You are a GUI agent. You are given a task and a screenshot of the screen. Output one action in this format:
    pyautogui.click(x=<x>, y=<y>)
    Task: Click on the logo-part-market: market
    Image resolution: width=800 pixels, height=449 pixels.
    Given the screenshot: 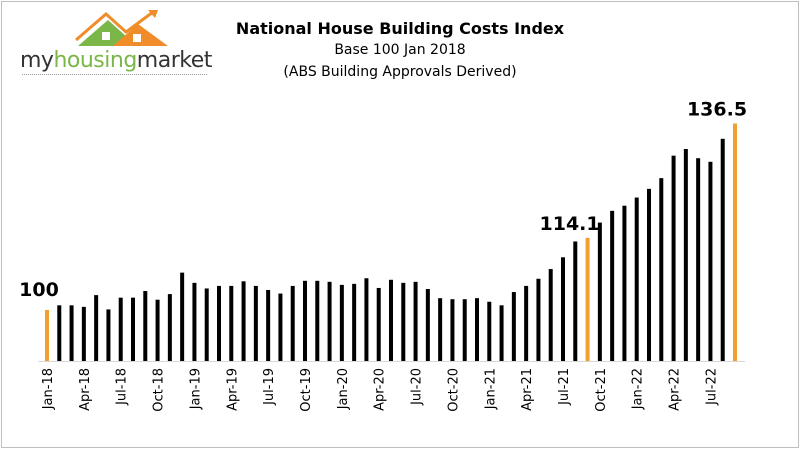 What is the action you would take?
    pyautogui.click(x=174, y=60)
    